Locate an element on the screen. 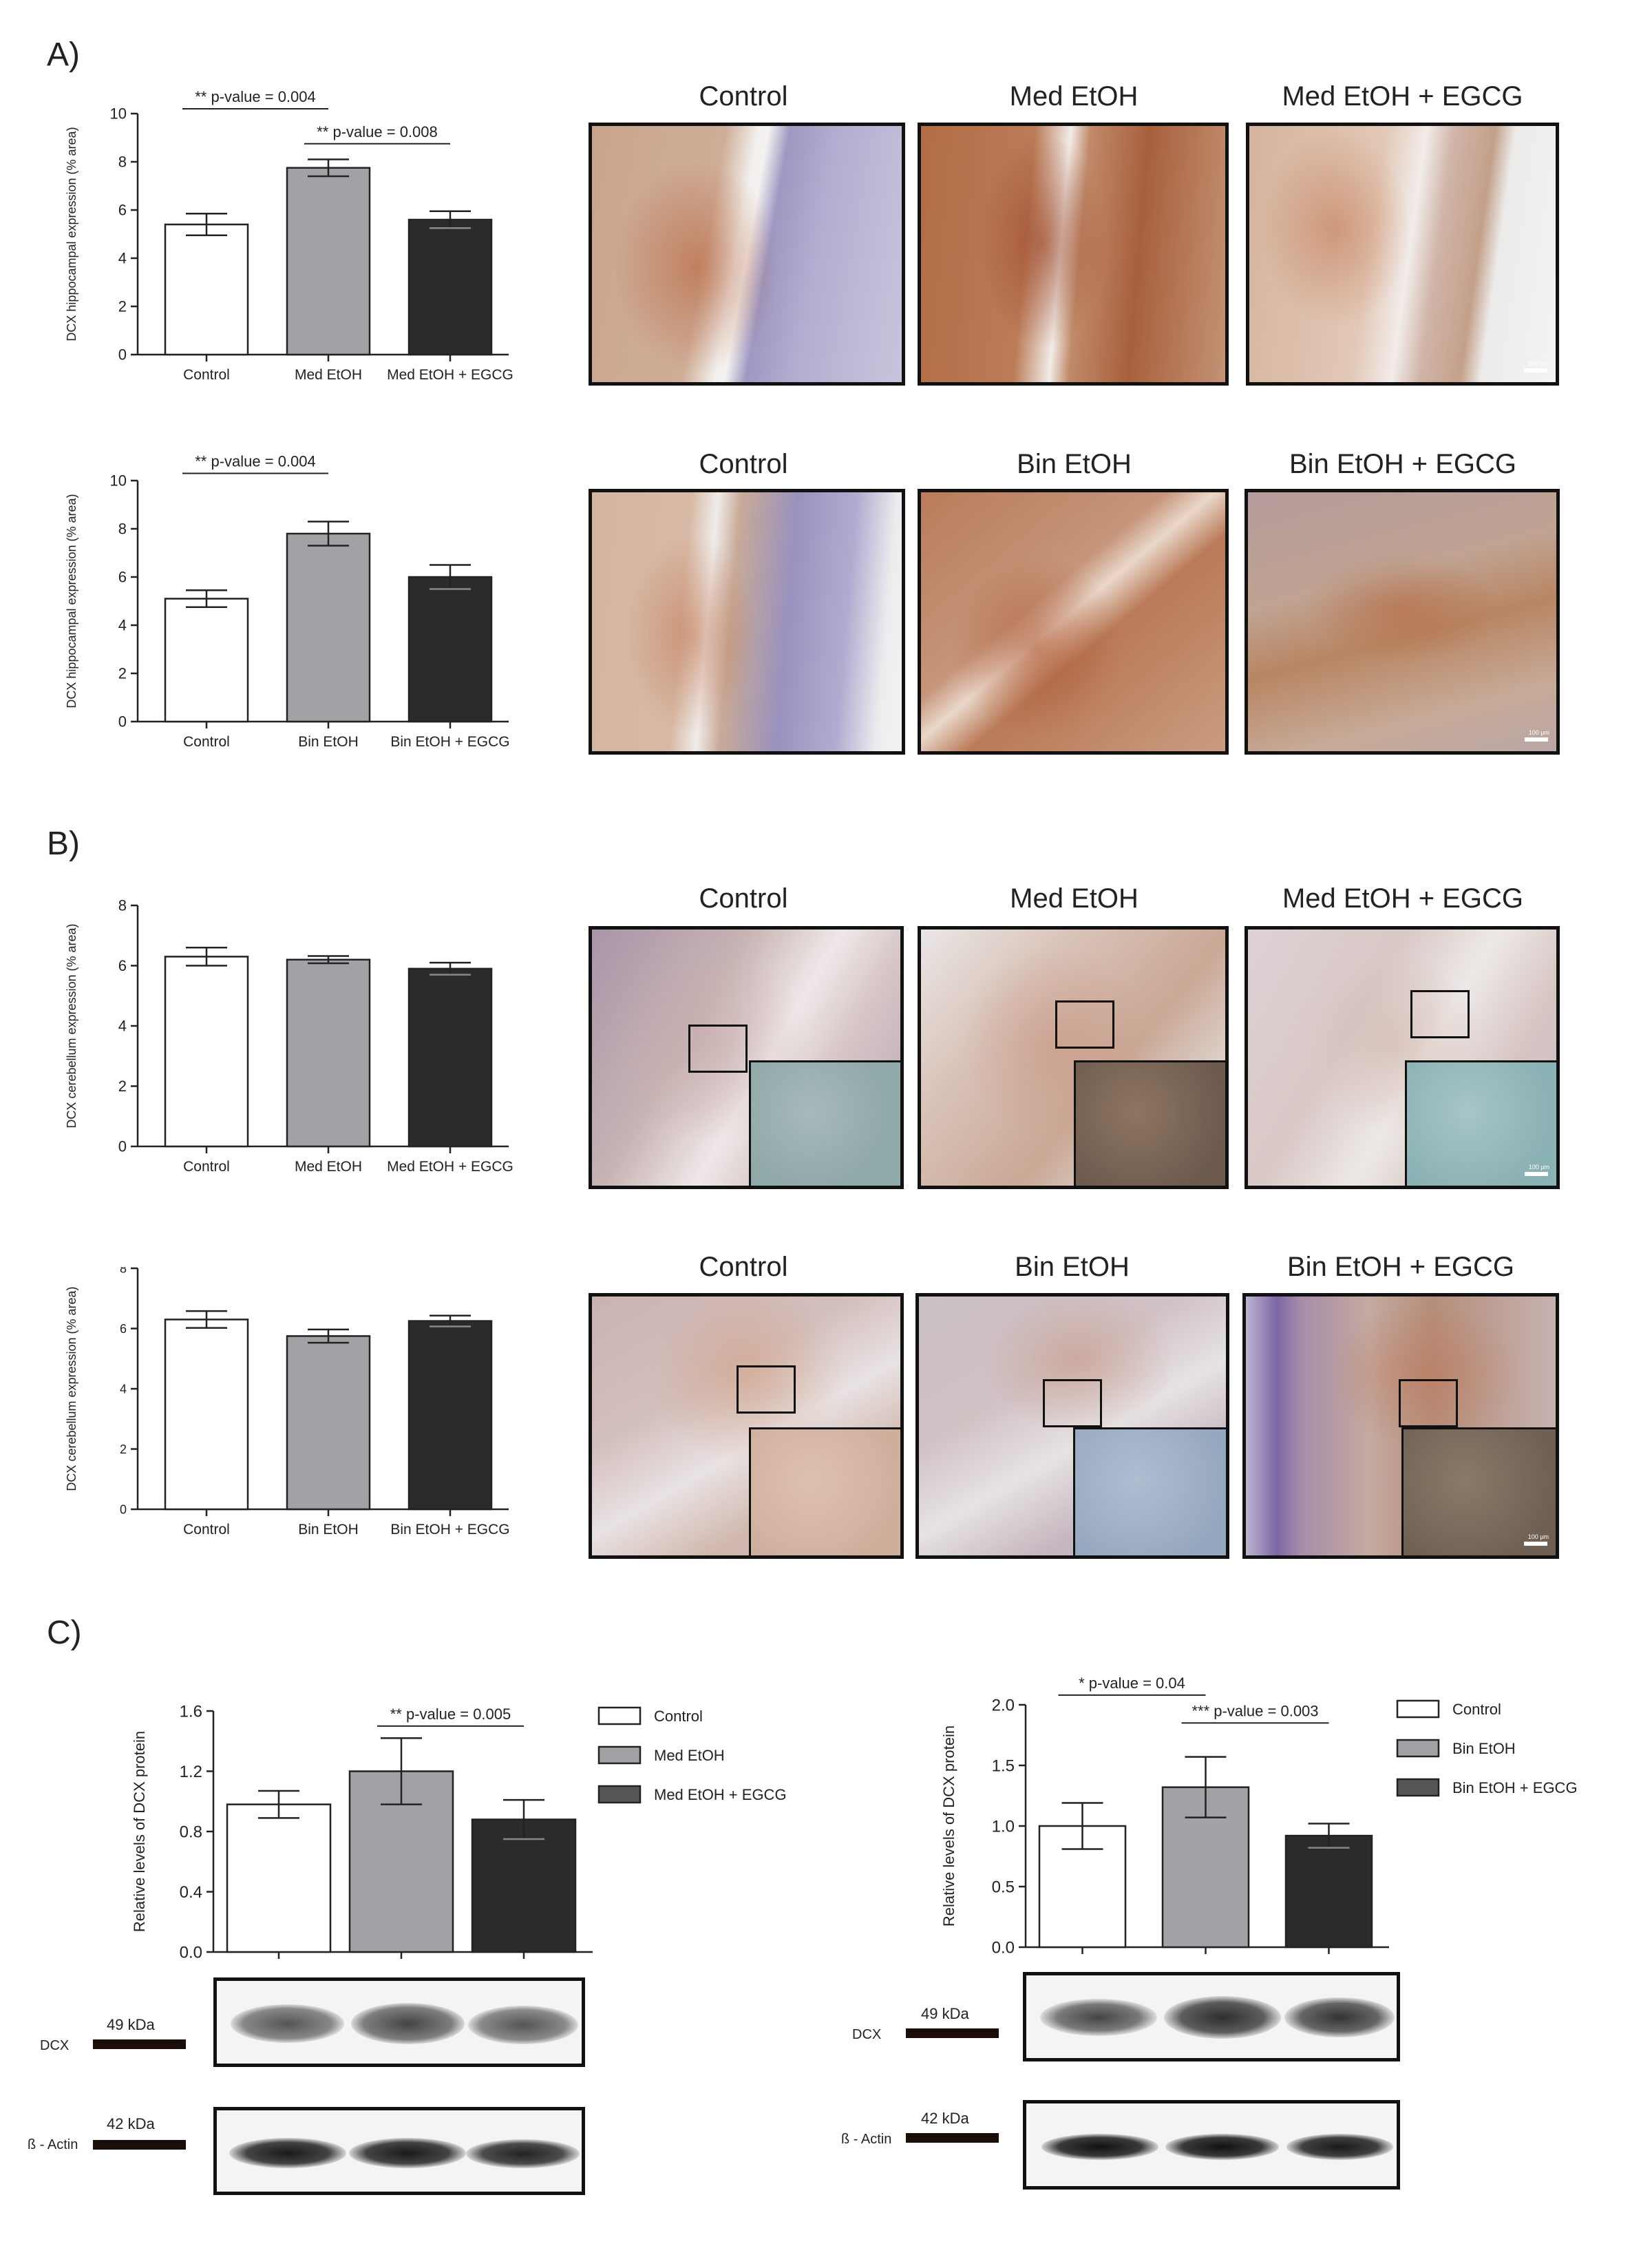  micrograph-hippocampus-med-etoh is located at coordinates (1073, 255).